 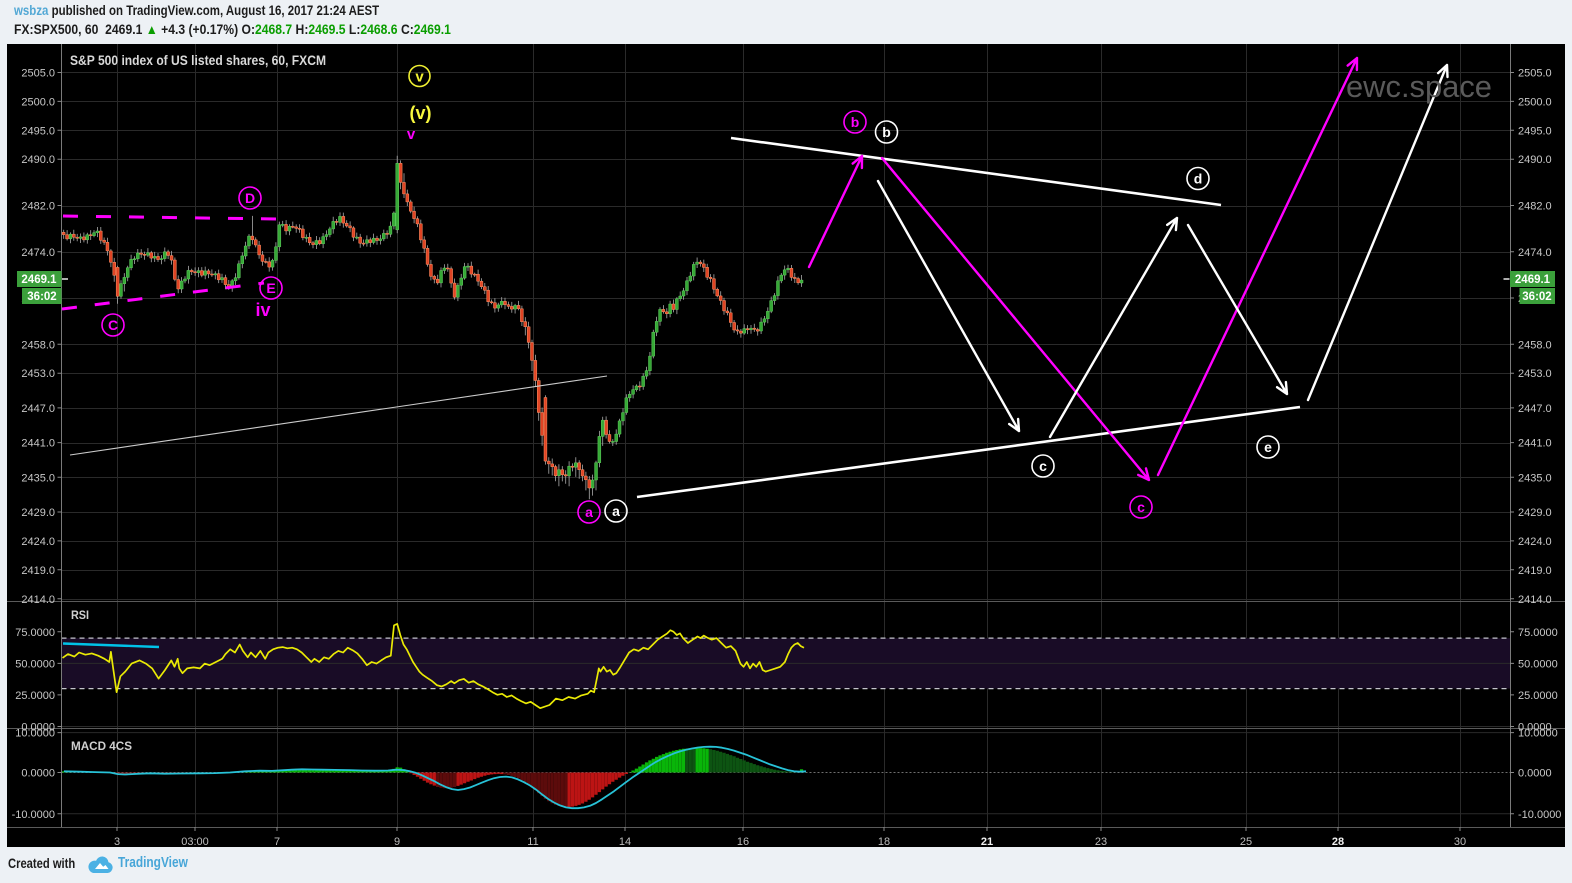 What do you see at coordinates (1198, 179) in the screenshot?
I see `svg-text: d` at bounding box center [1198, 179].